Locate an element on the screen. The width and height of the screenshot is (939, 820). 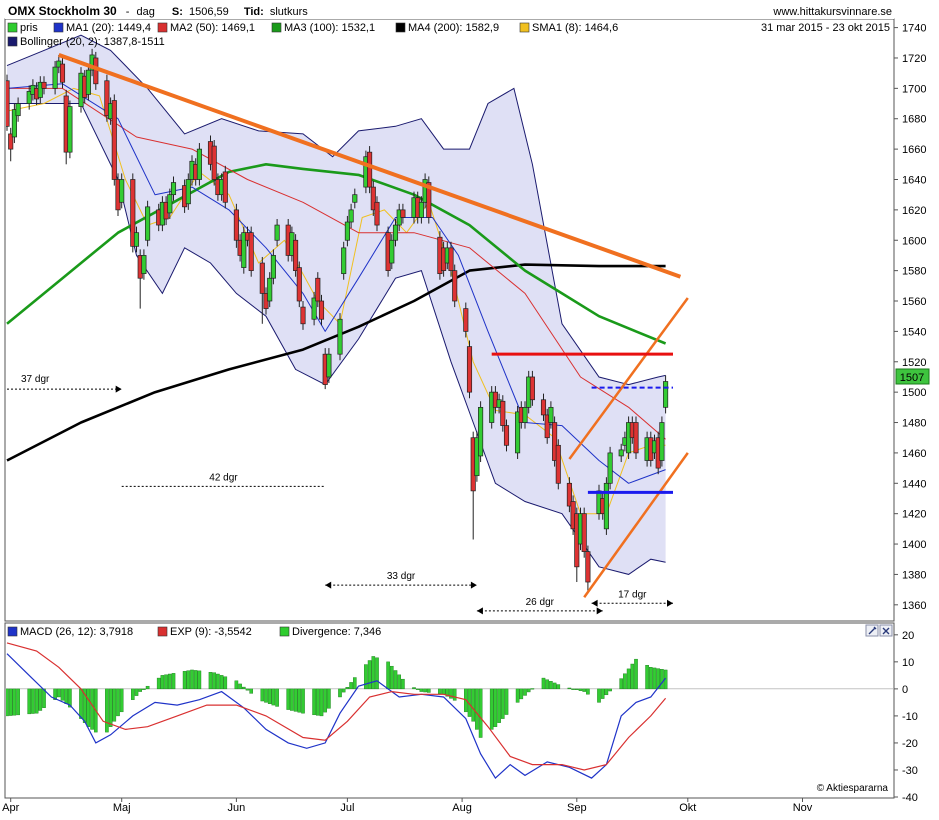
price-tick-label: 1440 is located at coordinates (914, 484).